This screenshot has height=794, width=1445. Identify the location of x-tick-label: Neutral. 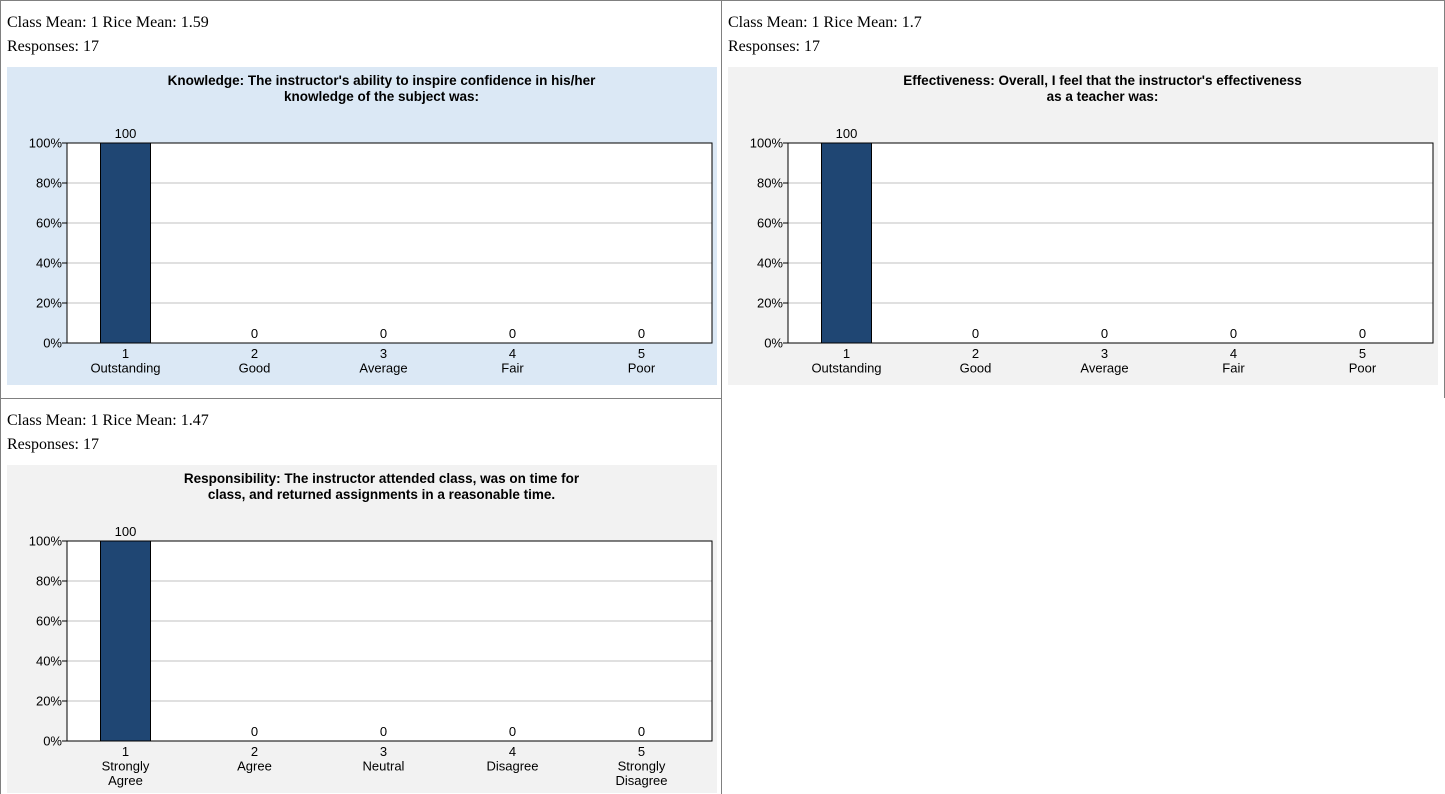
(384, 766).